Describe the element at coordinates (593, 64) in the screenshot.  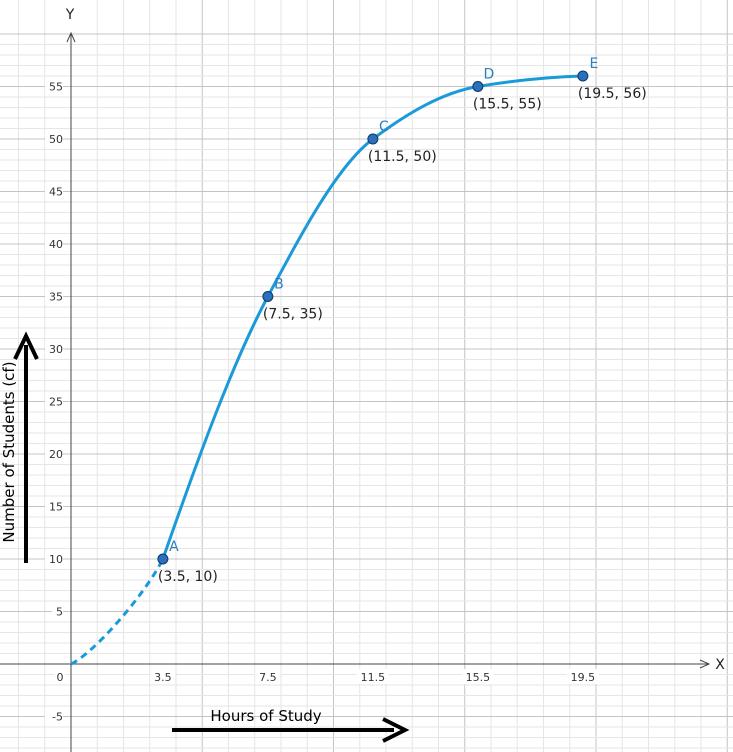
I see `point-name-label: E` at that location.